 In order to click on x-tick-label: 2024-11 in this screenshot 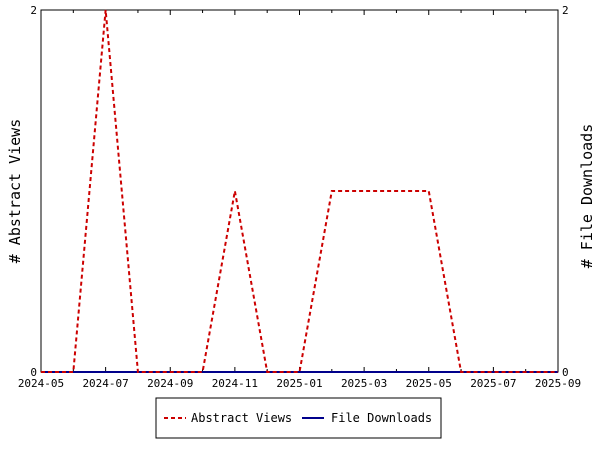, I will do `click(235, 383)`.